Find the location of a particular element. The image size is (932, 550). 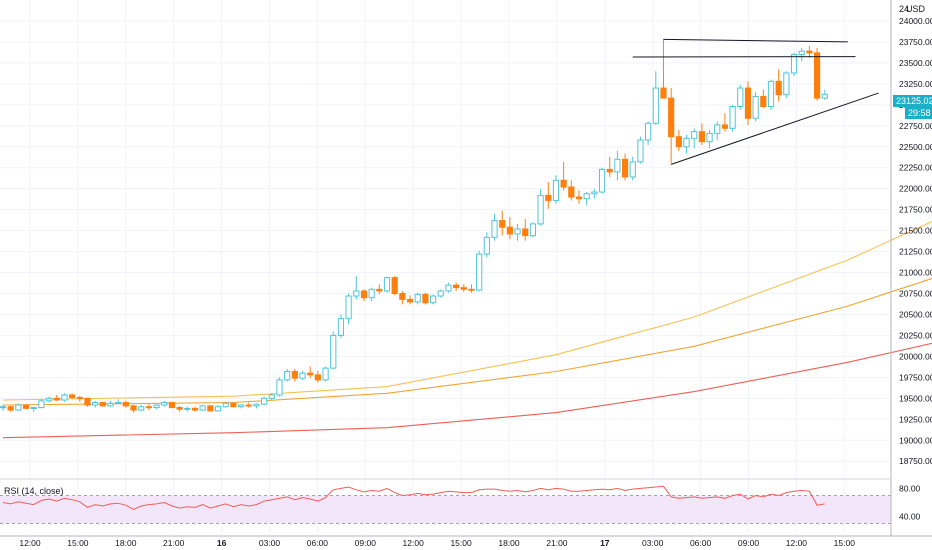

trendlines is located at coordinates (755, 101).